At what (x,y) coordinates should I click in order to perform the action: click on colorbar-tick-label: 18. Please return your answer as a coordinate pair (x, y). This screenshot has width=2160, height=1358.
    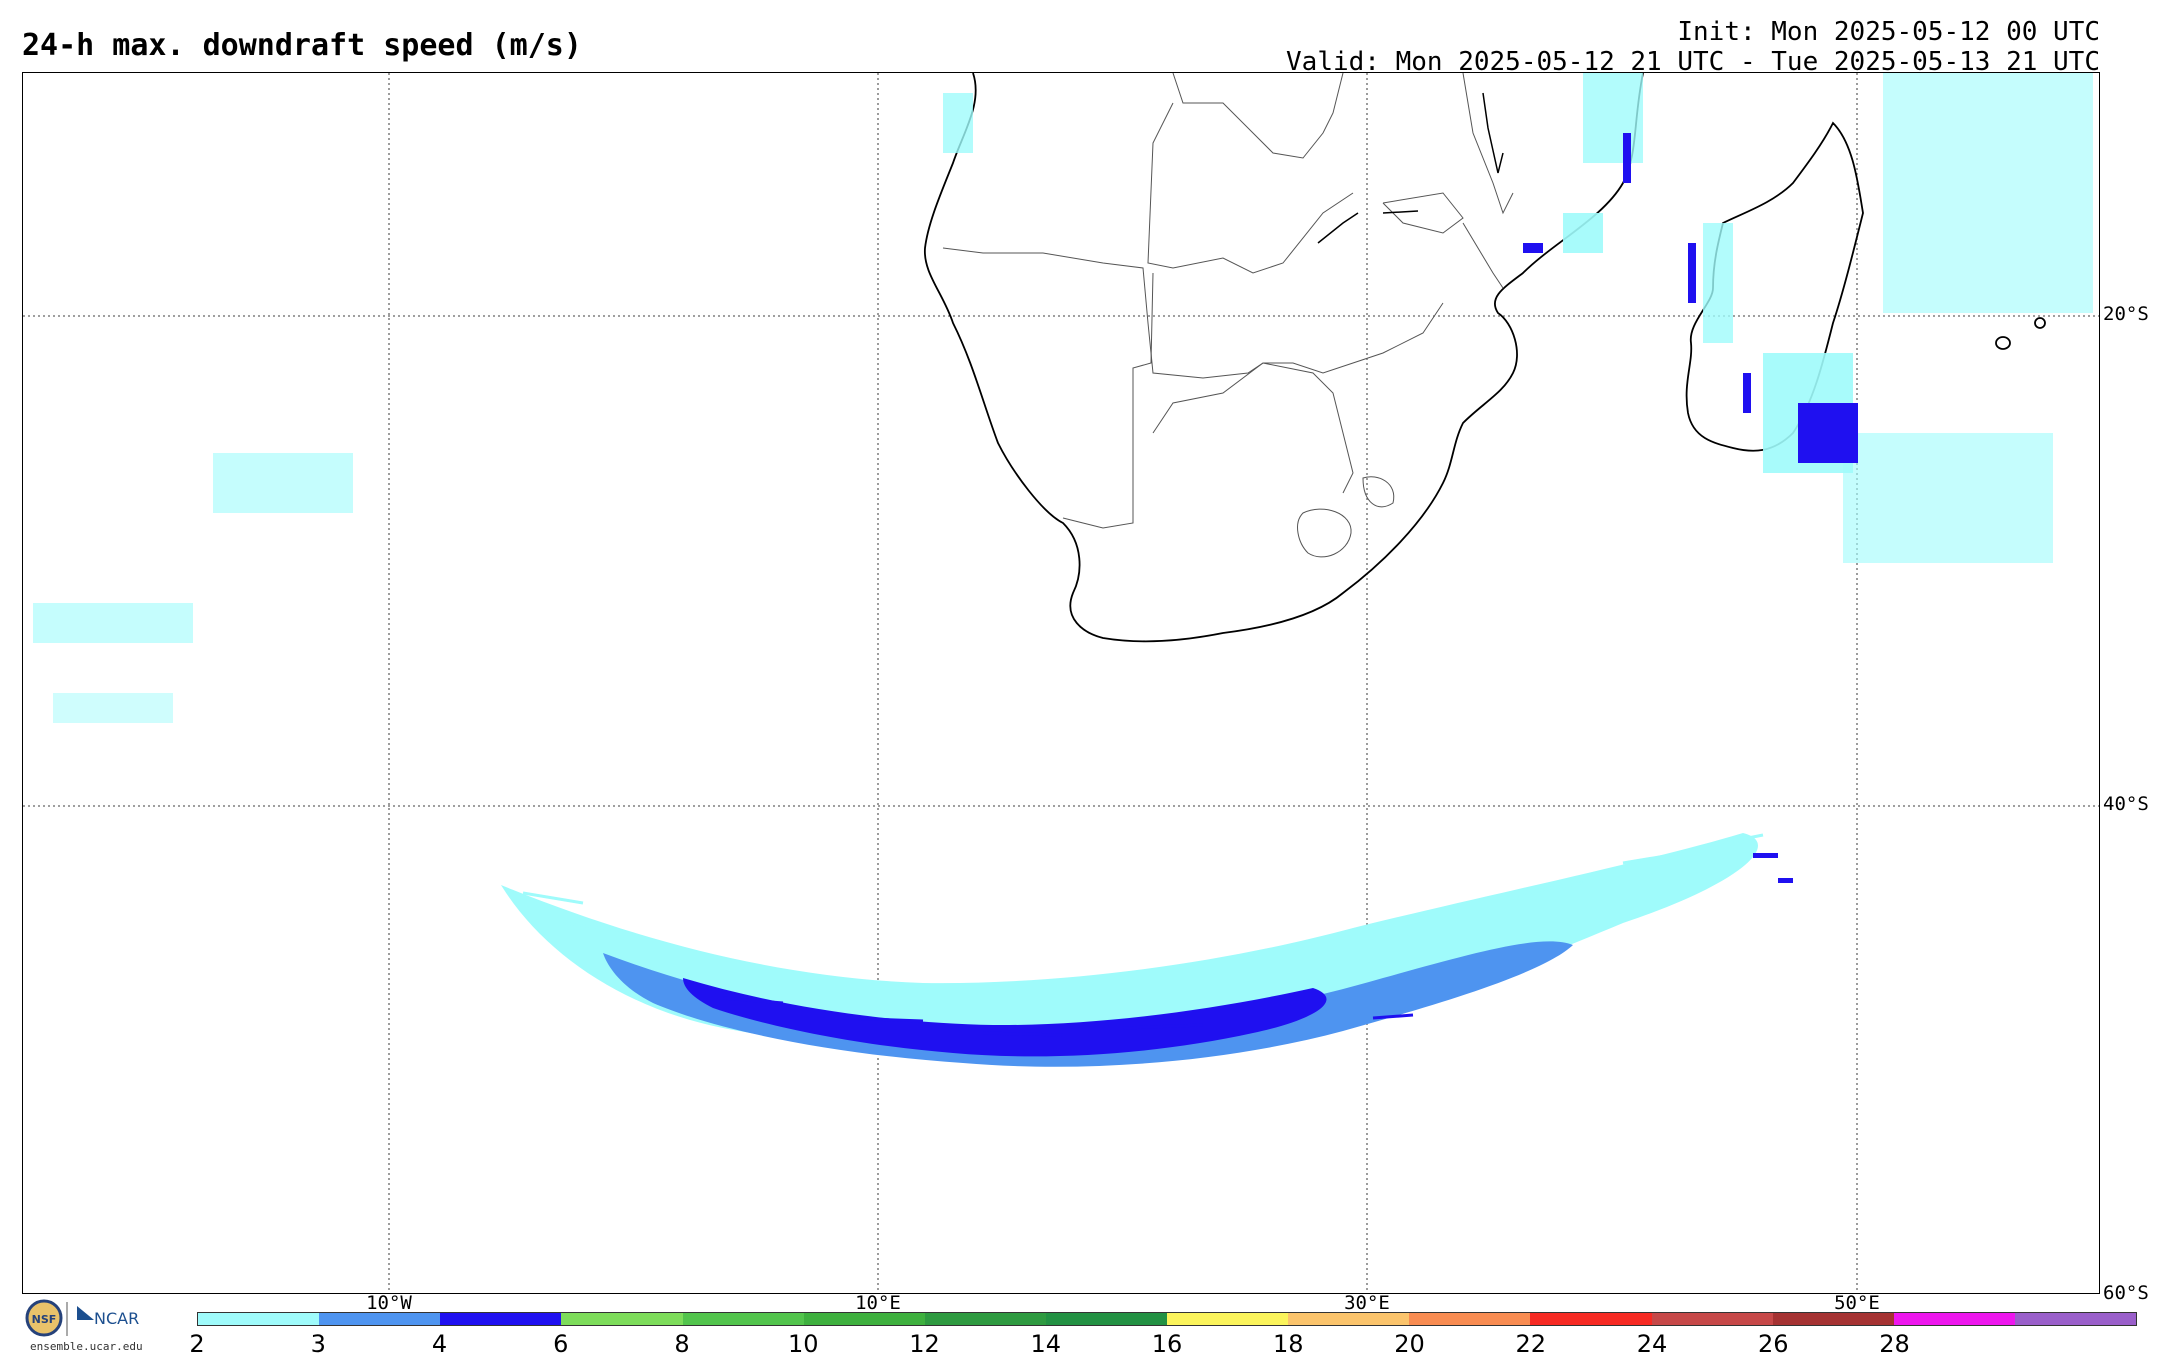
    Looking at the image, I should click on (1288, 1344).